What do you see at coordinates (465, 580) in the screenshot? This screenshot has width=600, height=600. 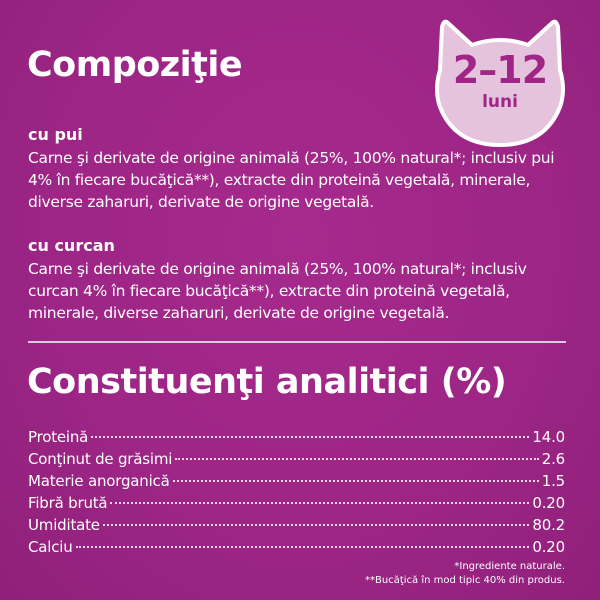 I see `footnote: **Bucăţică în mod tipic 40% din produs.` at bounding box center [465, 580].